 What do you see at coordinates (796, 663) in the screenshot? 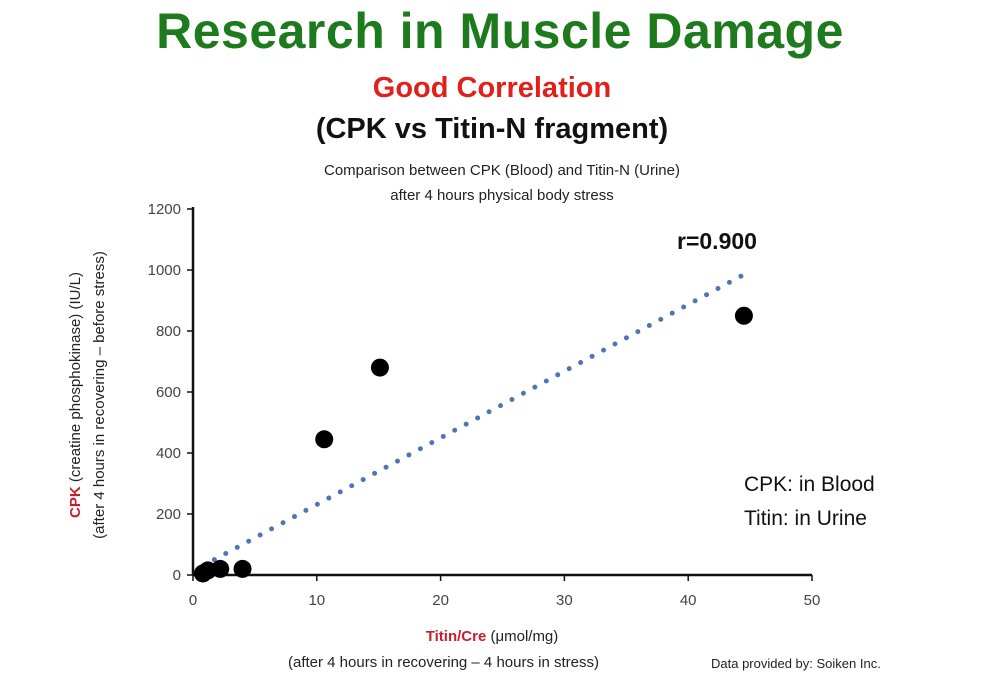
I see `data-credit: Data provided by: Soiken Inc.` at bounding box center [796, 663].